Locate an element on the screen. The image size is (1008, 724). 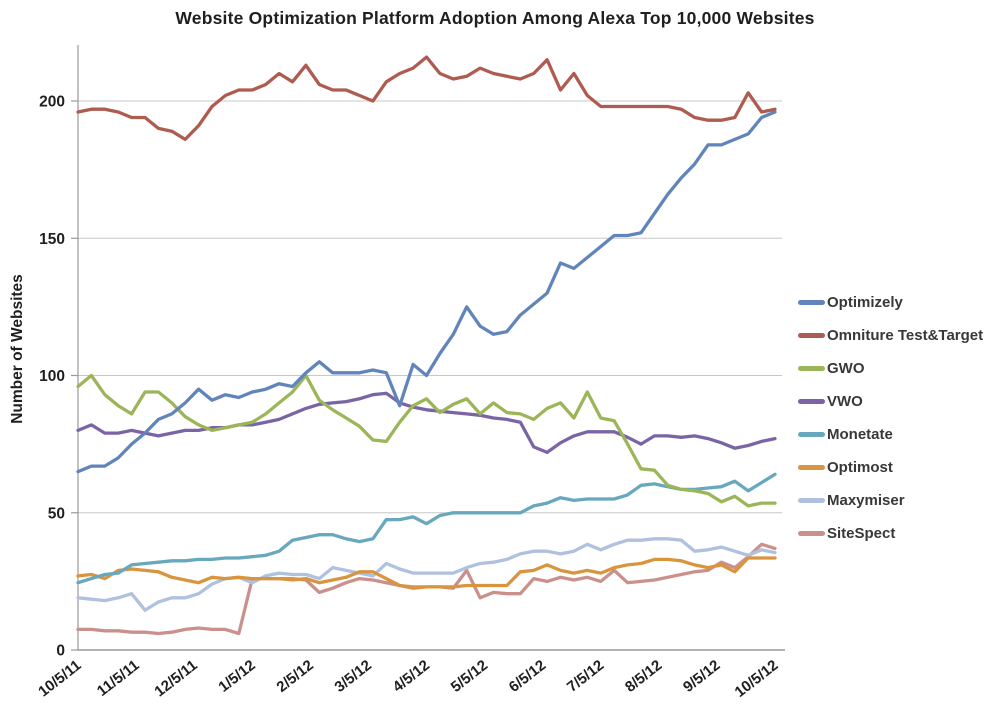
legend-item-maxymiser: Maxymiser is located at coordinates (890, 500).